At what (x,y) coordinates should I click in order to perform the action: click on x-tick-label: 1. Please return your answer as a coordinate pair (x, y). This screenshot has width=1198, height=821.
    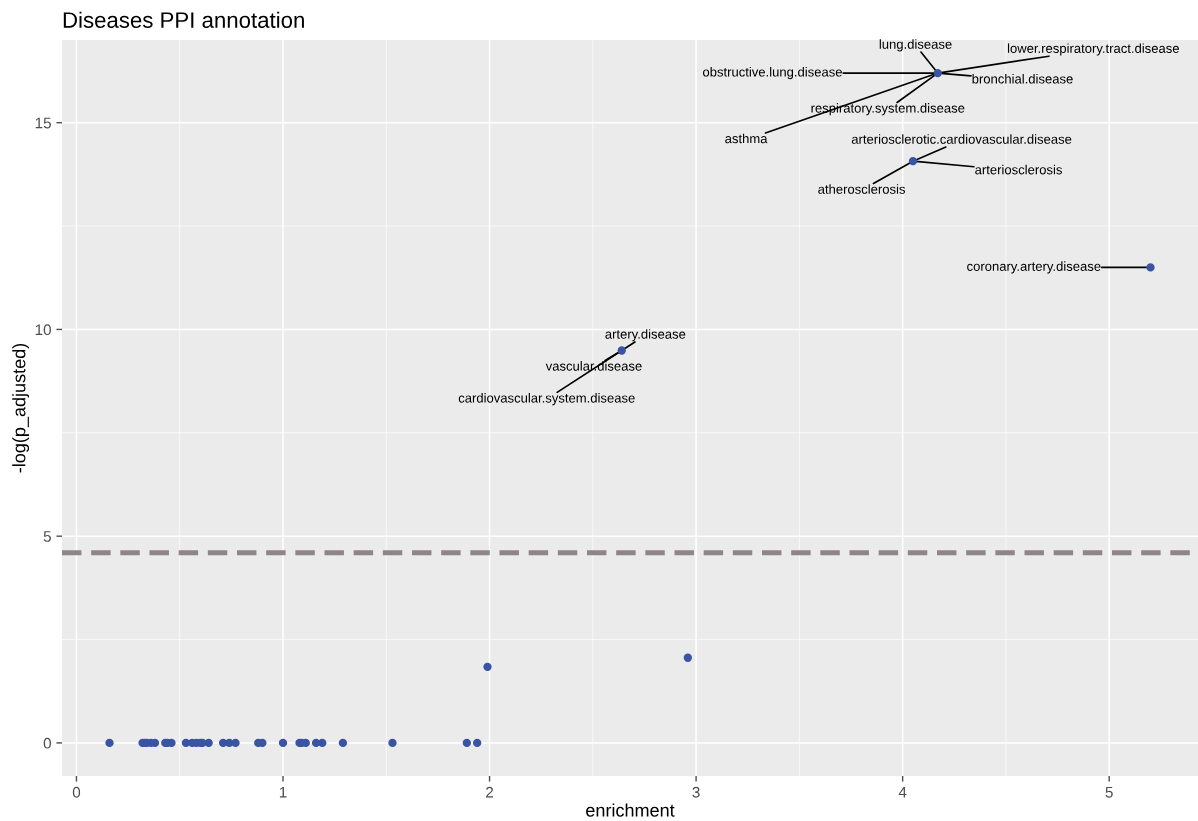
    Looking at the image, I should click on (283, 792).